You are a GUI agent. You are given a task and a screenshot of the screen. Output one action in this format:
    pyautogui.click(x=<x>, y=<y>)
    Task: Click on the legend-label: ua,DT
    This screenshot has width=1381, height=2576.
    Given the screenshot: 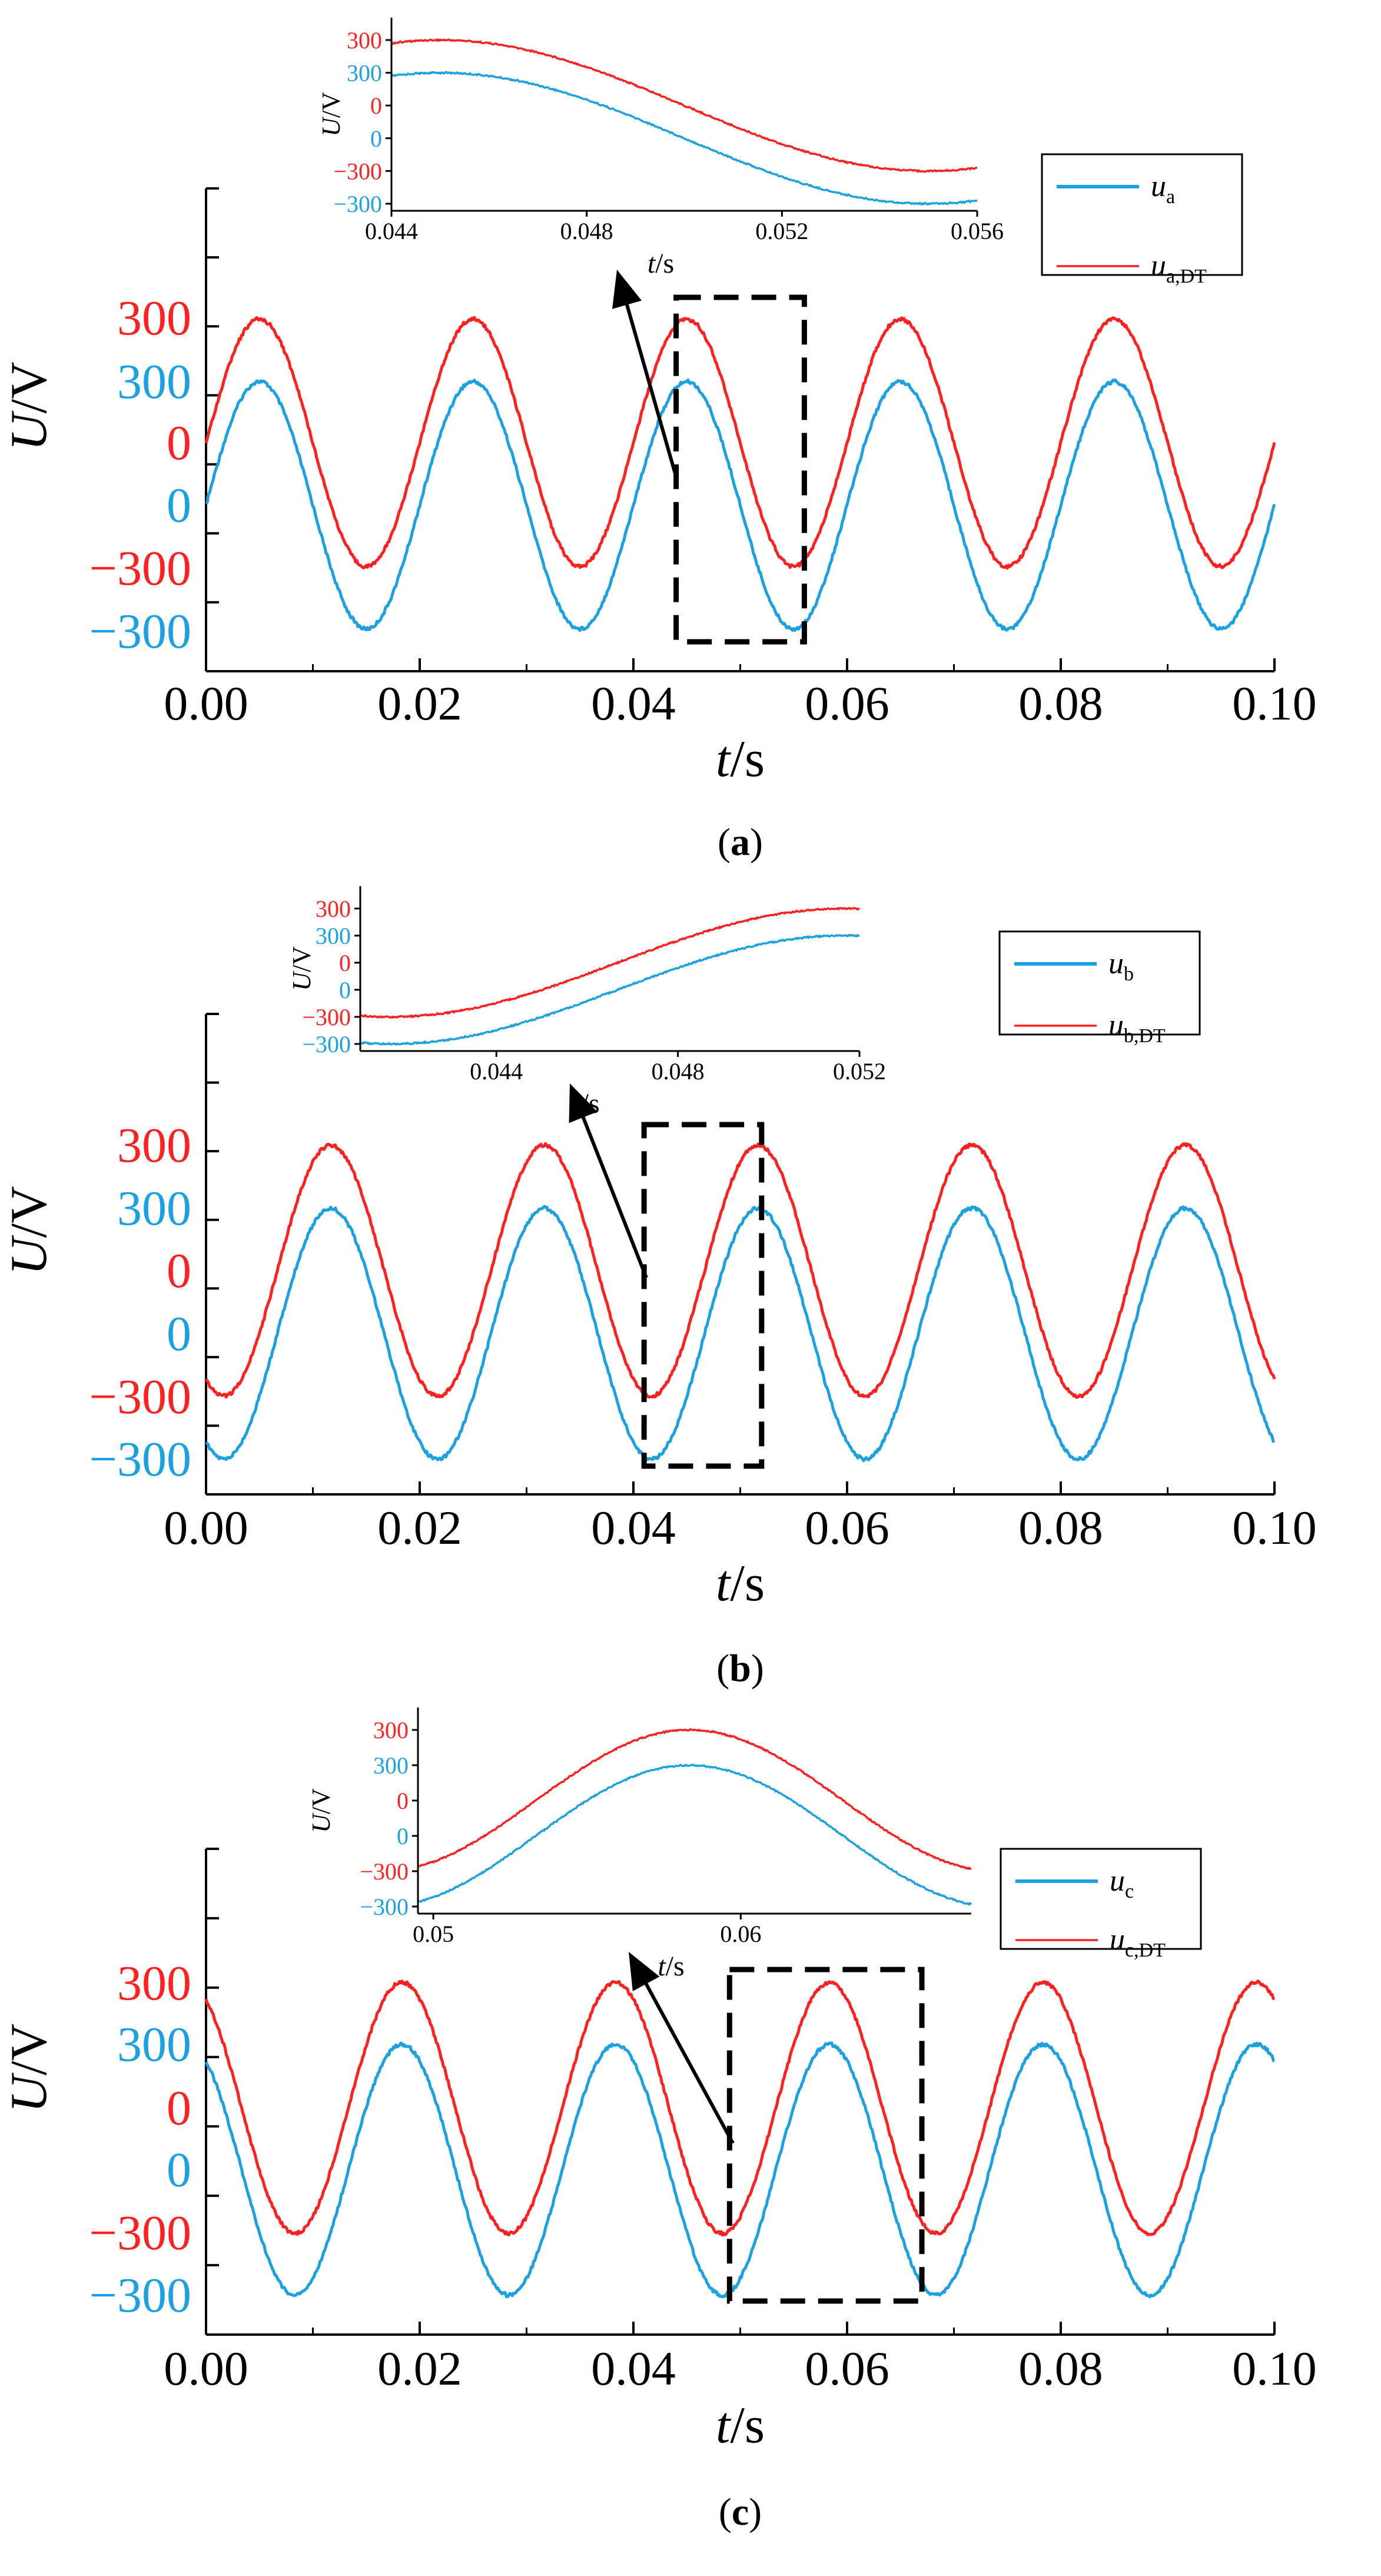 What is the action you would take?
    pyautogui.click(x=1179, y=268)
    